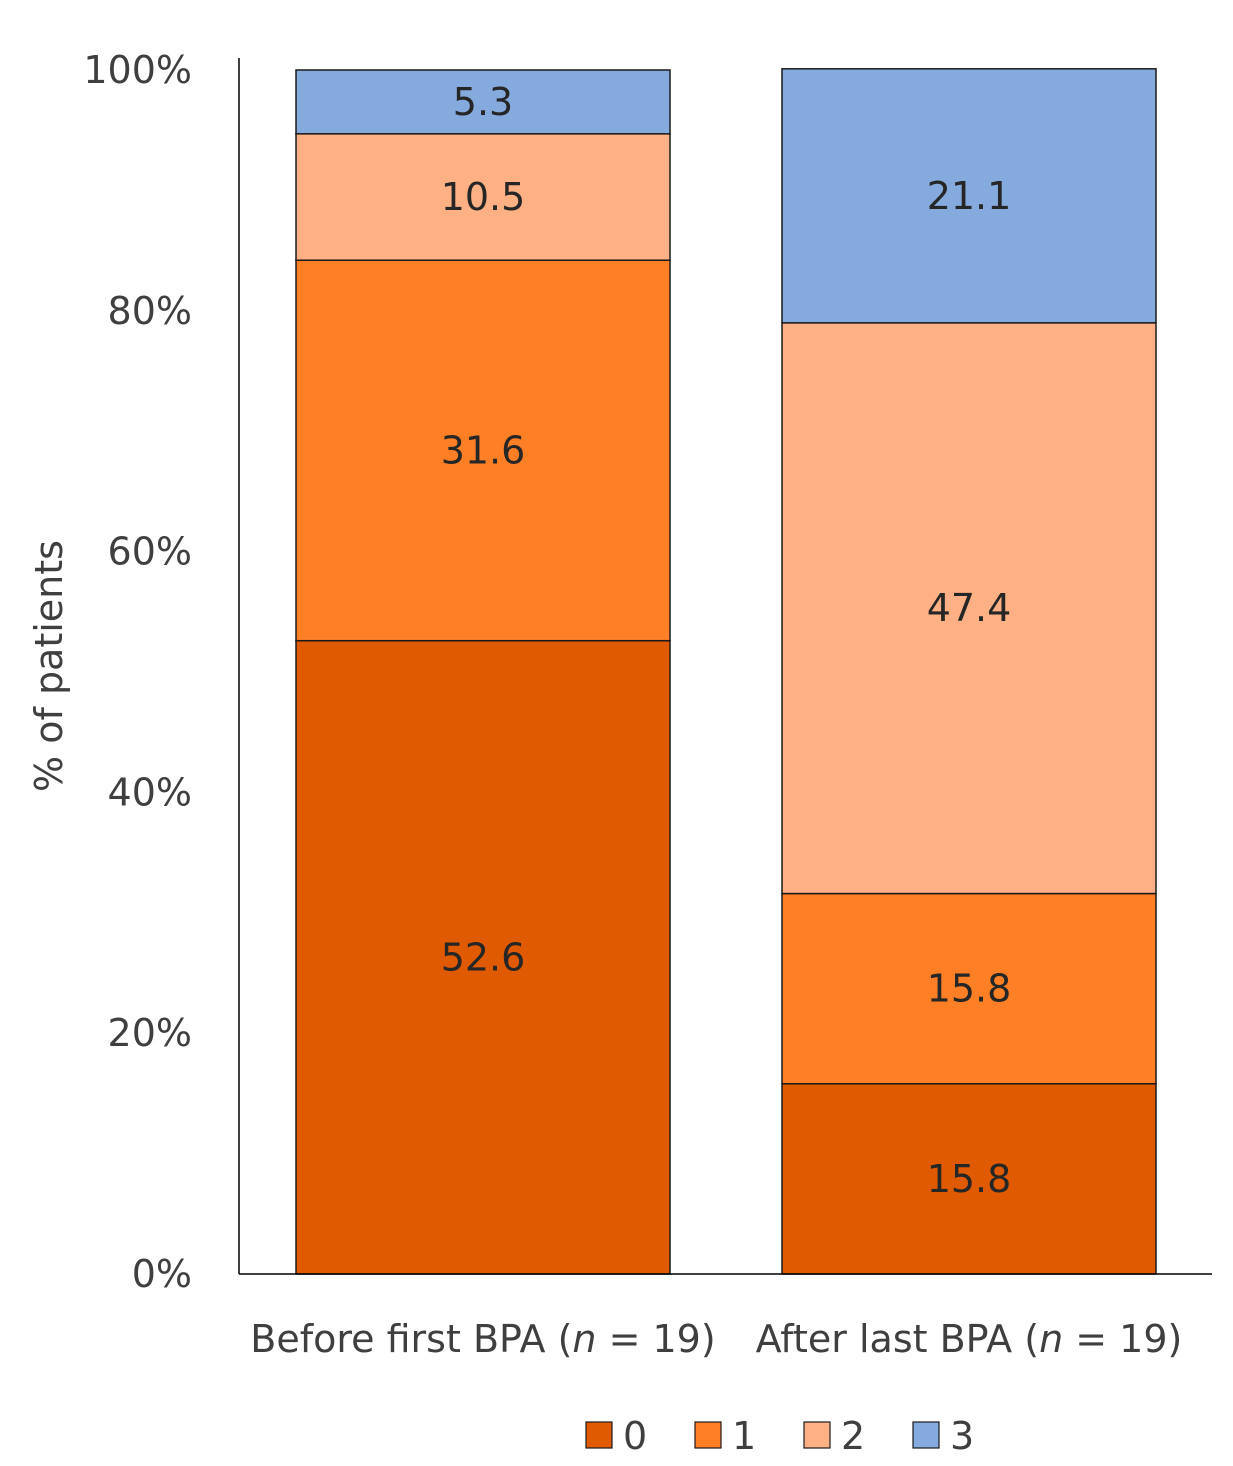 Image resolution: width=1233 pixels, height=1466 pixels. What do you see at coordinates (49, 666) in the screenshot?
I see `y-axis-label: % of patients` at bounding box center [49, 666].